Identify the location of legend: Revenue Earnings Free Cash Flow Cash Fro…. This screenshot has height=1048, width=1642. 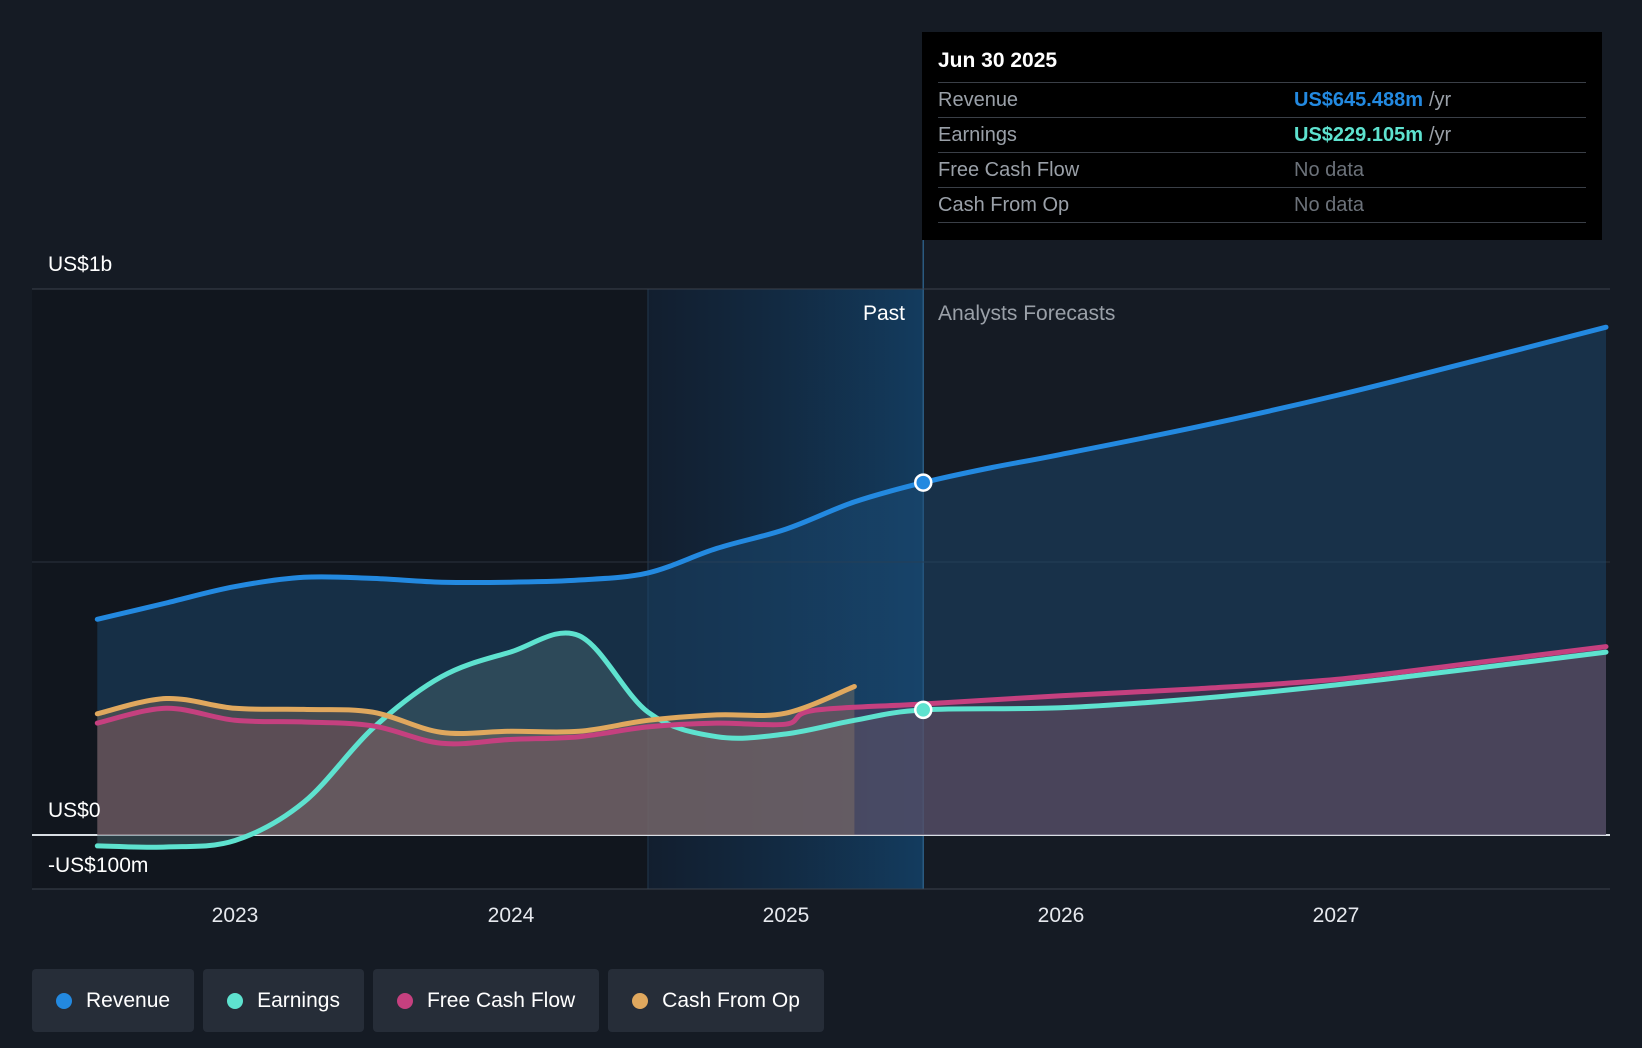
(428, 1000).